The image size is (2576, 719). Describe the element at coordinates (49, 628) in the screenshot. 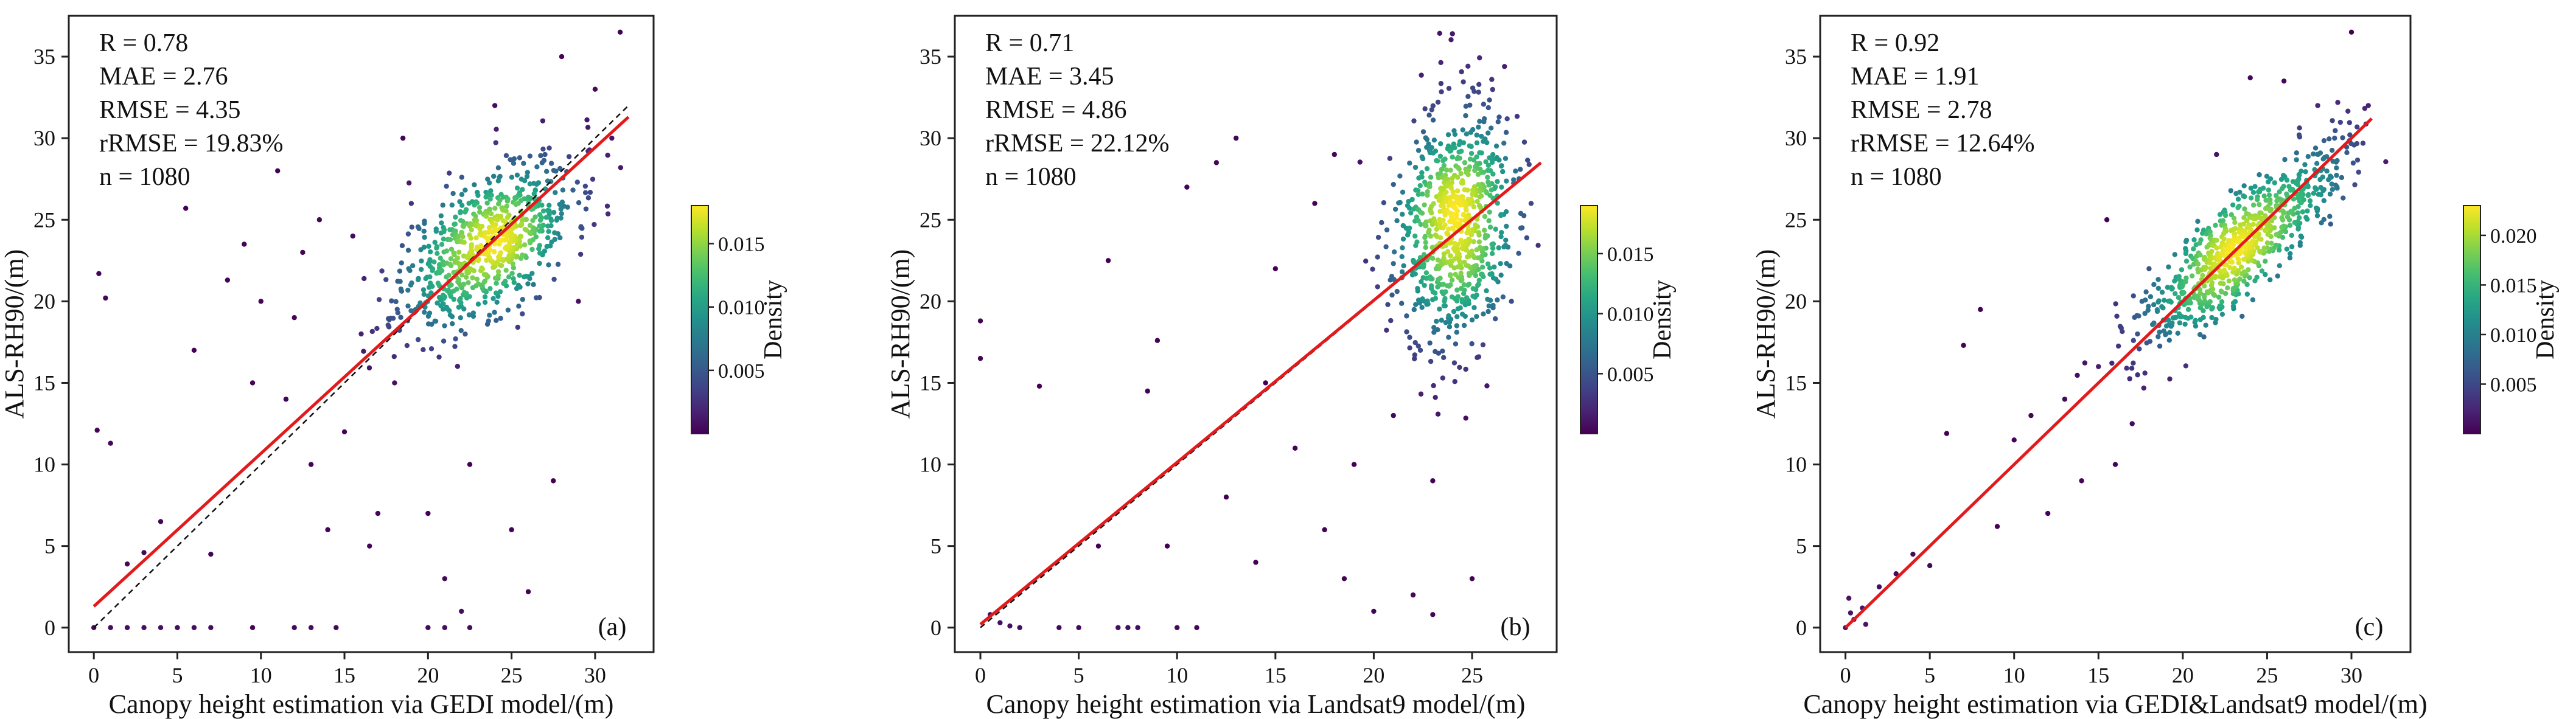

I see `y-tick-label: 0` at that location.